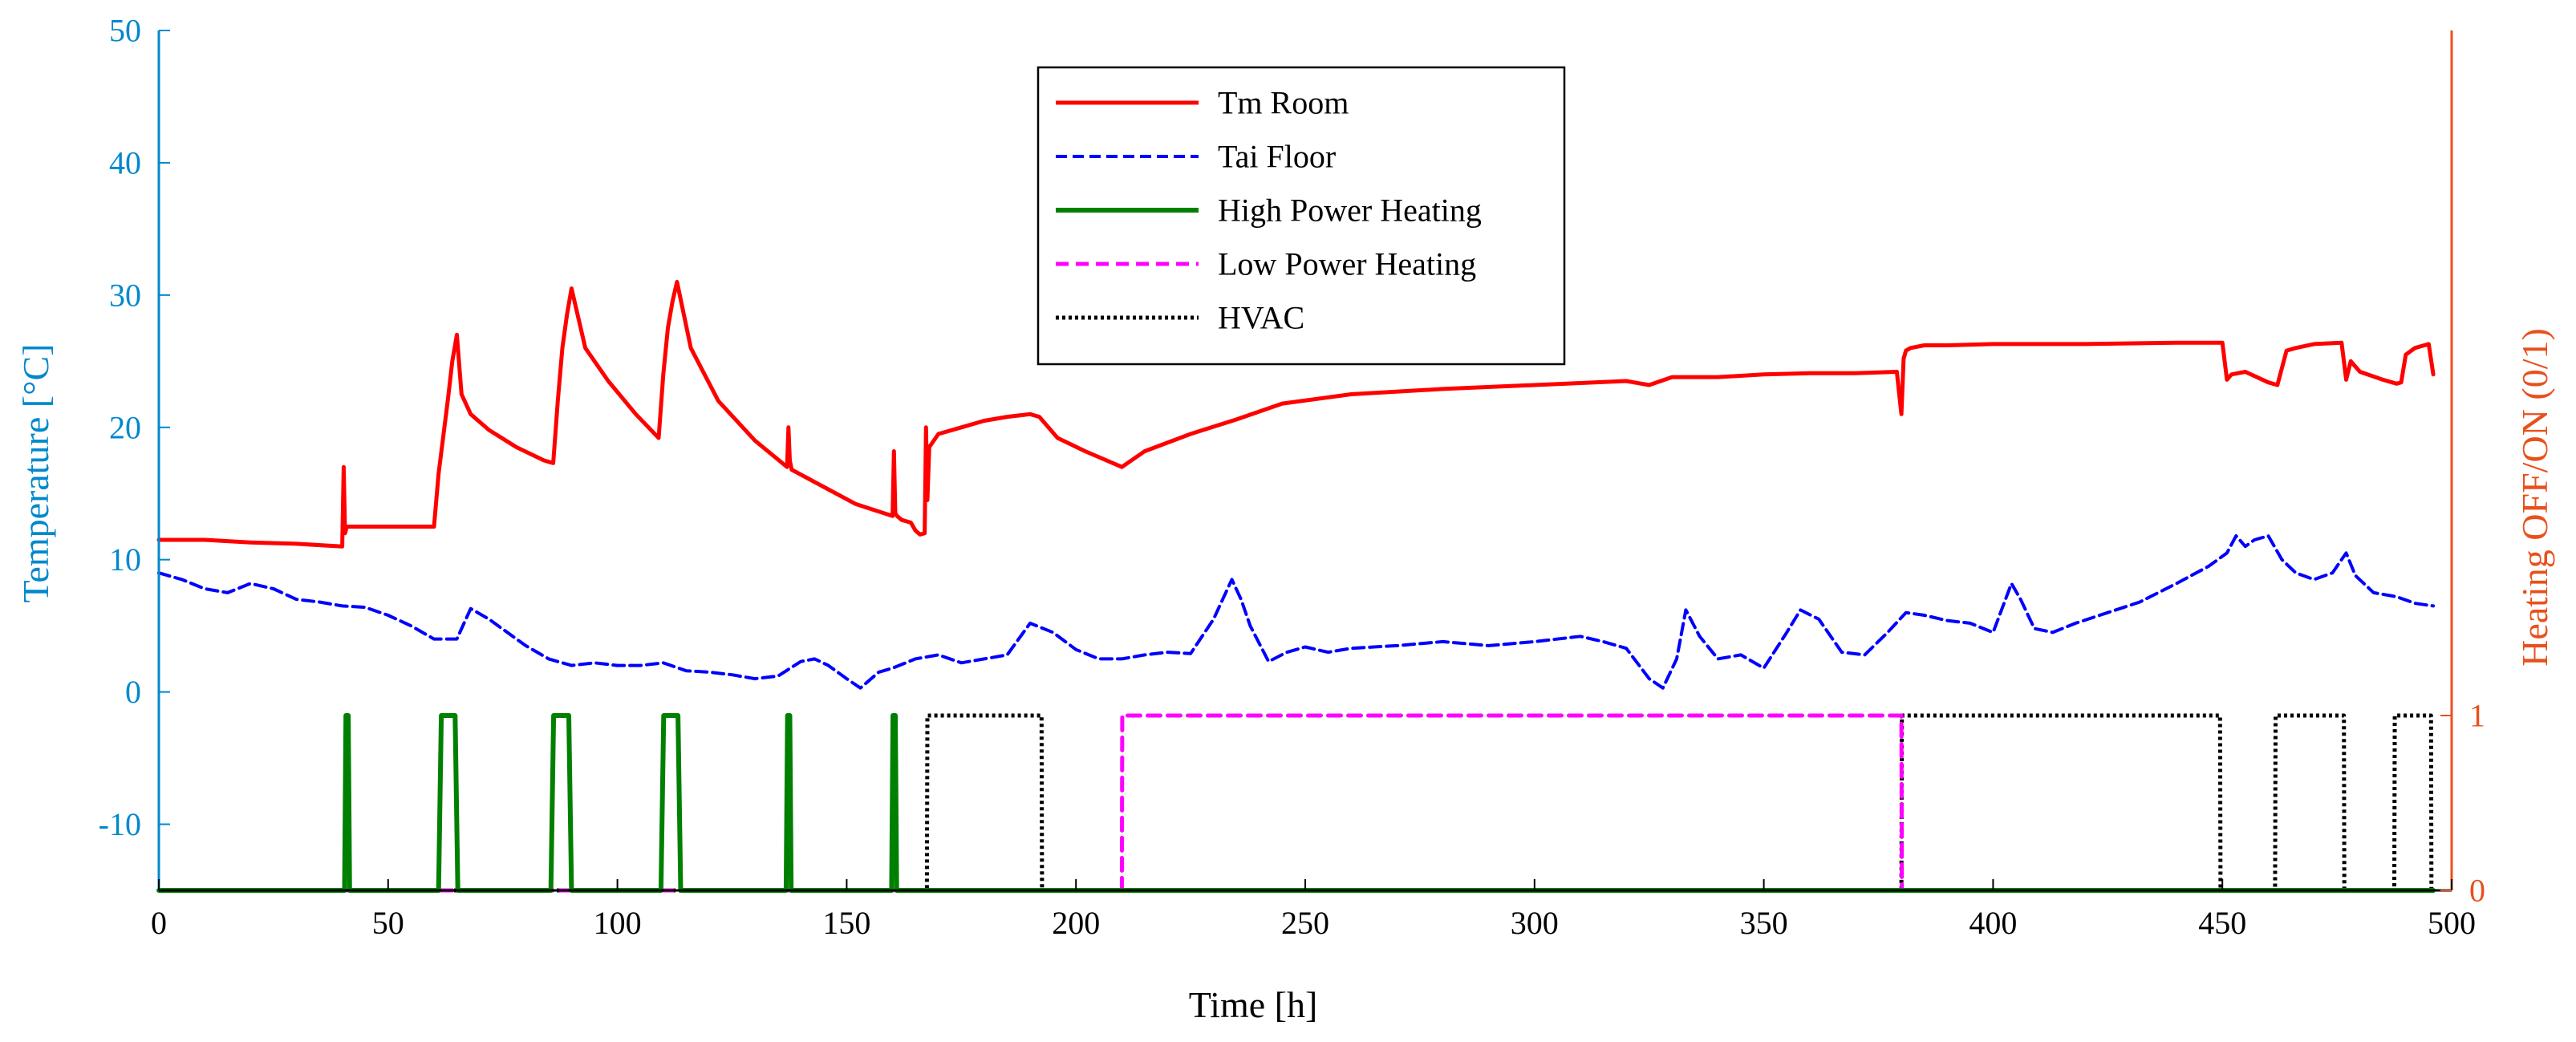  What do you see at coordinates (1993, 923) in the screenshot?
I see `x-tick-label: 400` at bounding box center [1993, 923].